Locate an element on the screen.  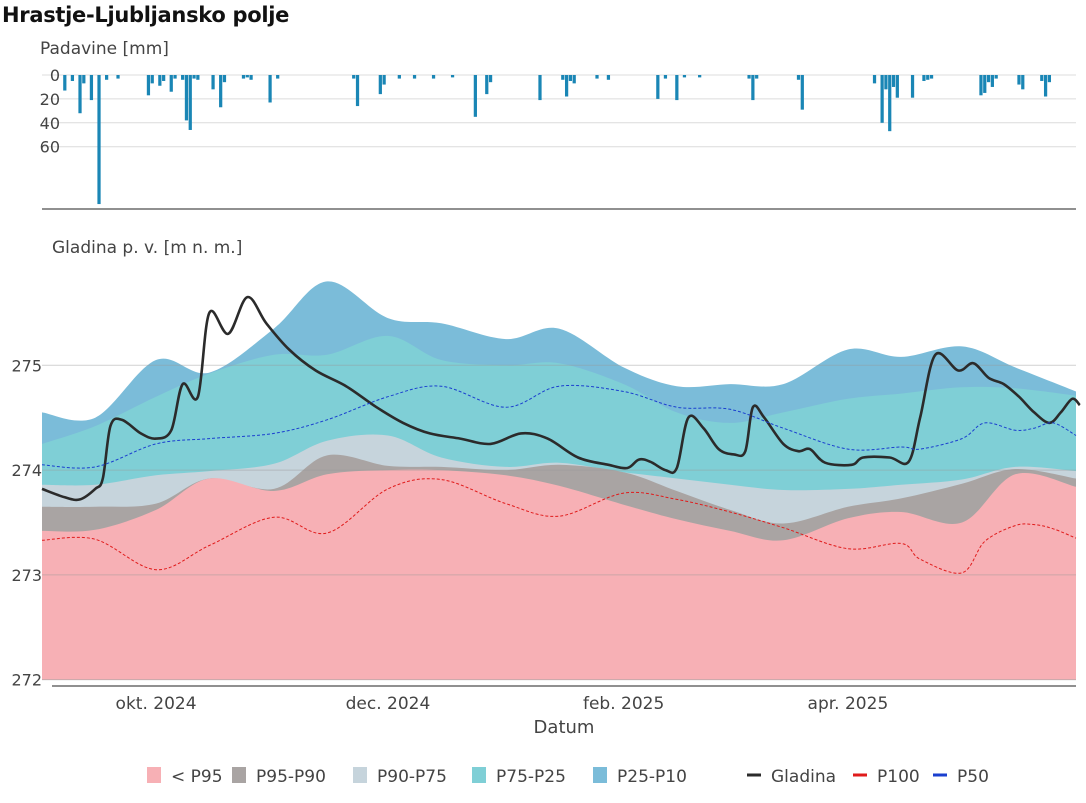
level-tick-label: 275 is located at coordinates (26, 365).